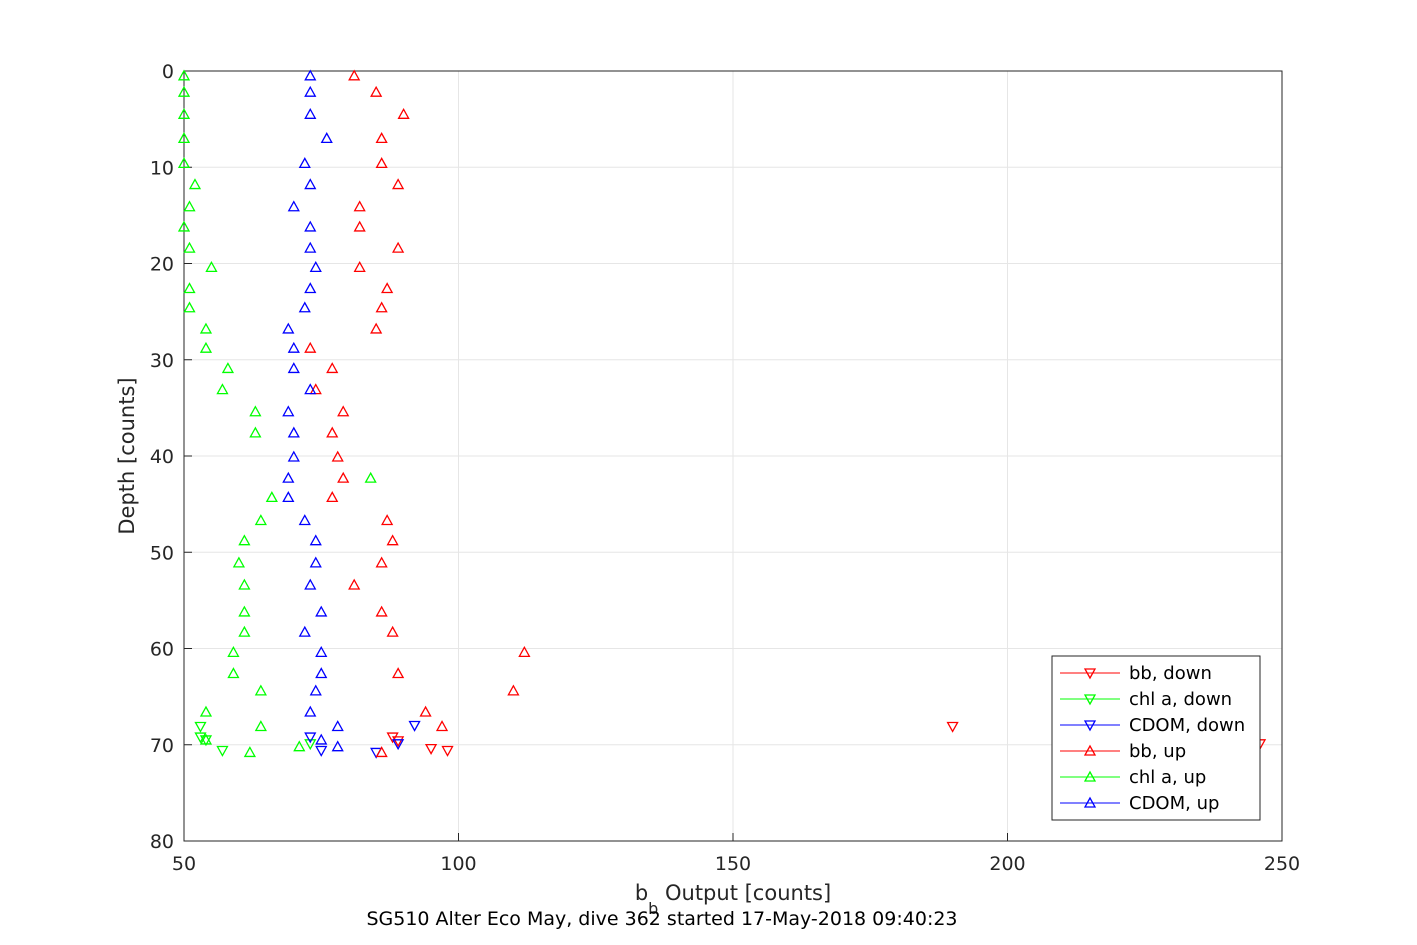 The height and width of the screenshot is (945, 1417). Describe the element at coordinates (1174, 803) in the screenshot. I see `legend-label: CDOM, up` at that location.